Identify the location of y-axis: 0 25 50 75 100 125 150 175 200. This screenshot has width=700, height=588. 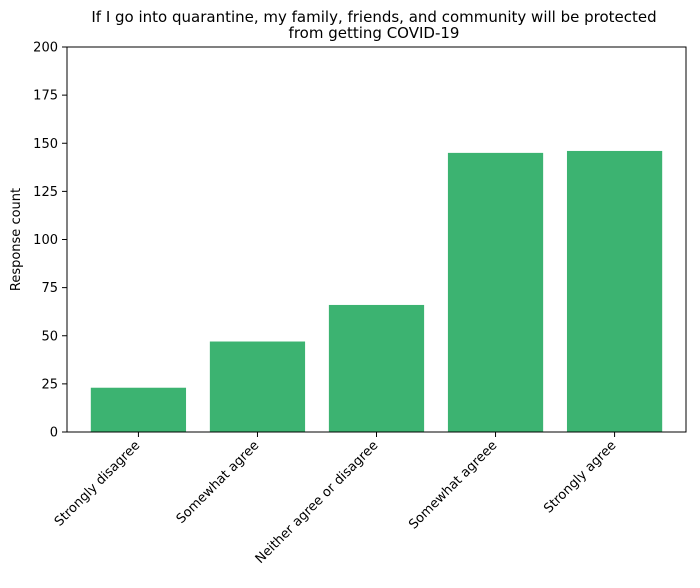
(50, 241).